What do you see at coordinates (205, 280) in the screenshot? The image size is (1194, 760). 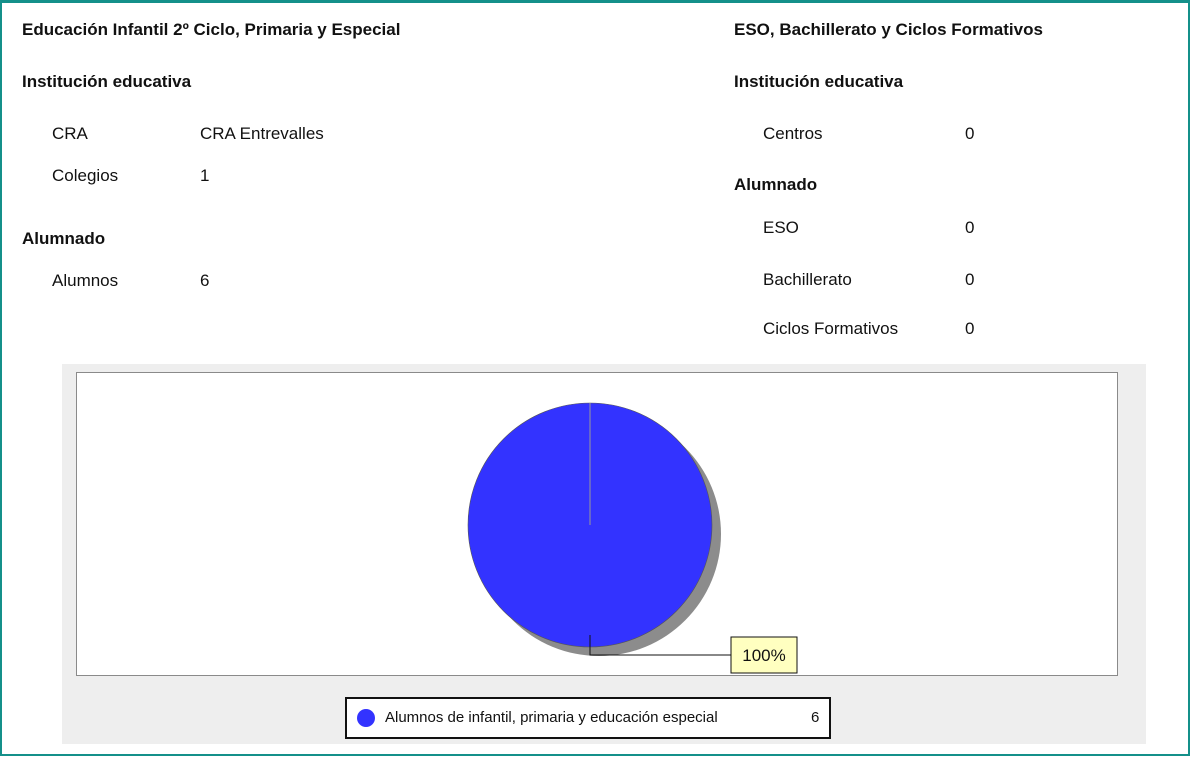 I see `left-alumnos-value: 6` at bounding box center [205, 280].